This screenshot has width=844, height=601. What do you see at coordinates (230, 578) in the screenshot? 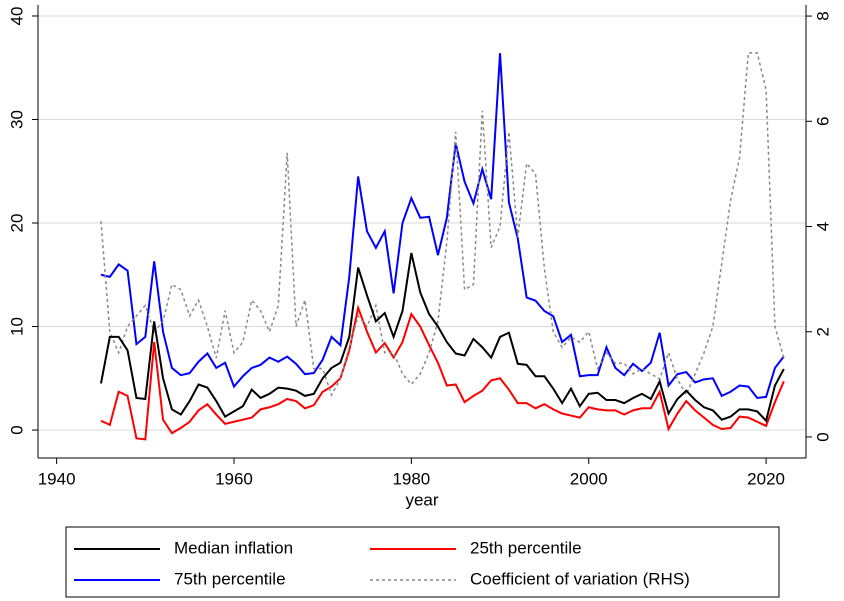
I see `legend-label: 75th percentile` at bounding box center [230, 578].